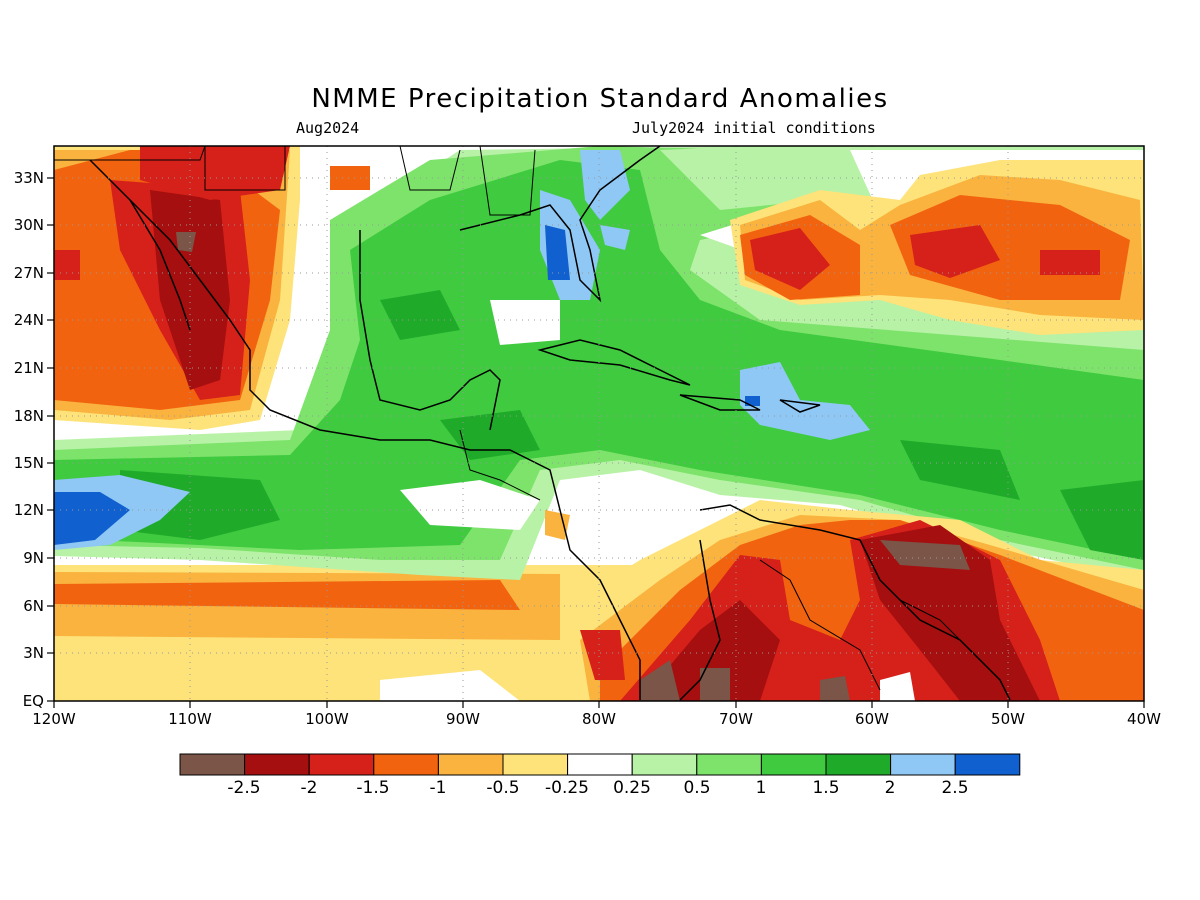  Describe the element at coordinates (29, 416) in the screenshot. I see `lat-label: 18N` at that location.